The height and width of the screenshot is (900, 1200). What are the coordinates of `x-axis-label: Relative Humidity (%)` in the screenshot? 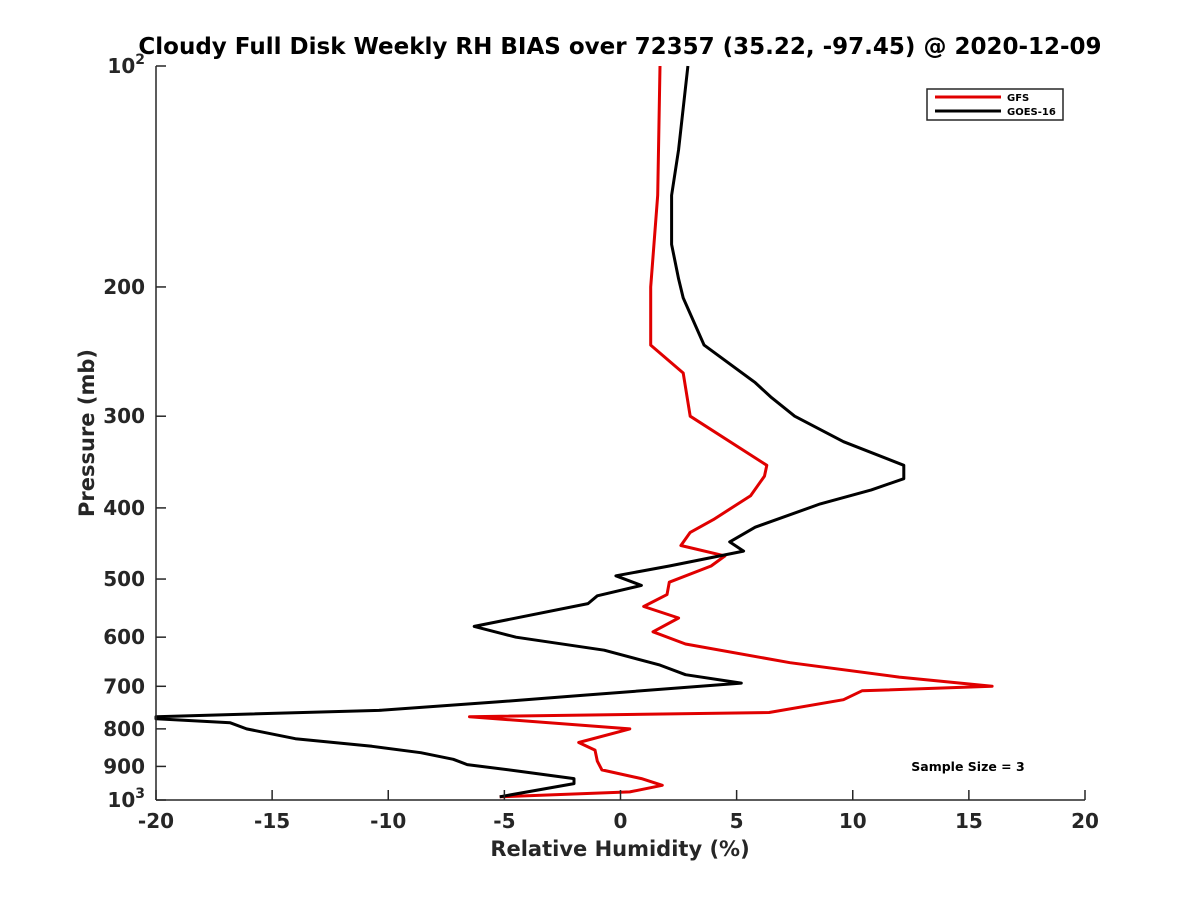 It's located at (619, 849).